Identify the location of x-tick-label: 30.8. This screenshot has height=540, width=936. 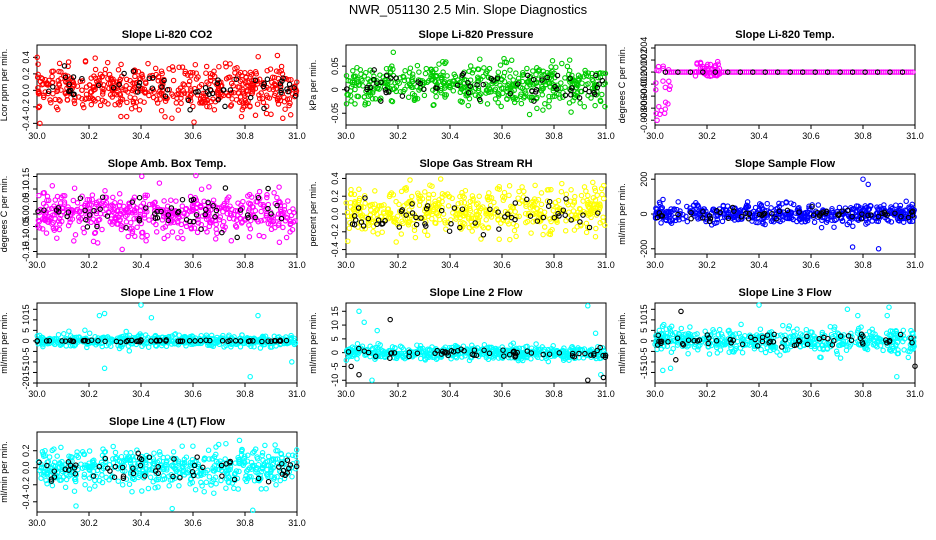
(554, 265).